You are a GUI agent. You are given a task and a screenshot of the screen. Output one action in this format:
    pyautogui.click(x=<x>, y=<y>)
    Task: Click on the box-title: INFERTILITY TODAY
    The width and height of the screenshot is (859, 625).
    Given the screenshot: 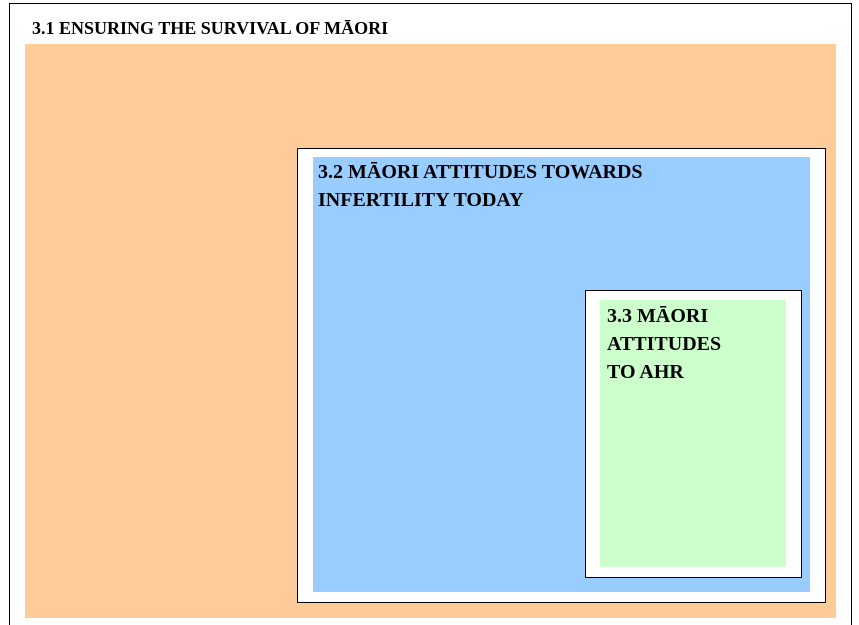 What is the action you would take?
    pyautogui.click(x=421, y=200)
    